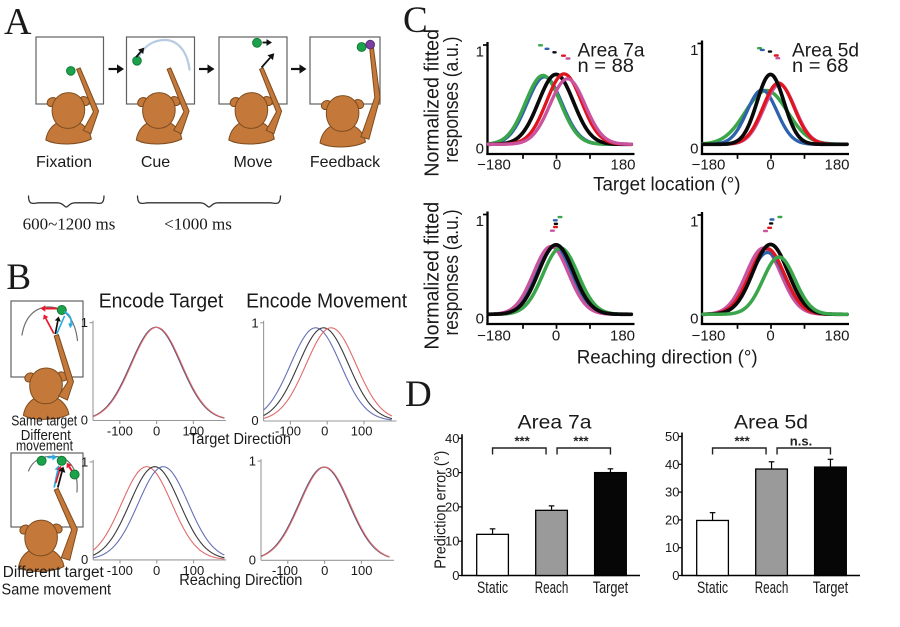 The width and height of the screenshot is (900, 627). I want to click on svg-text: Same target, so click(44, 422).